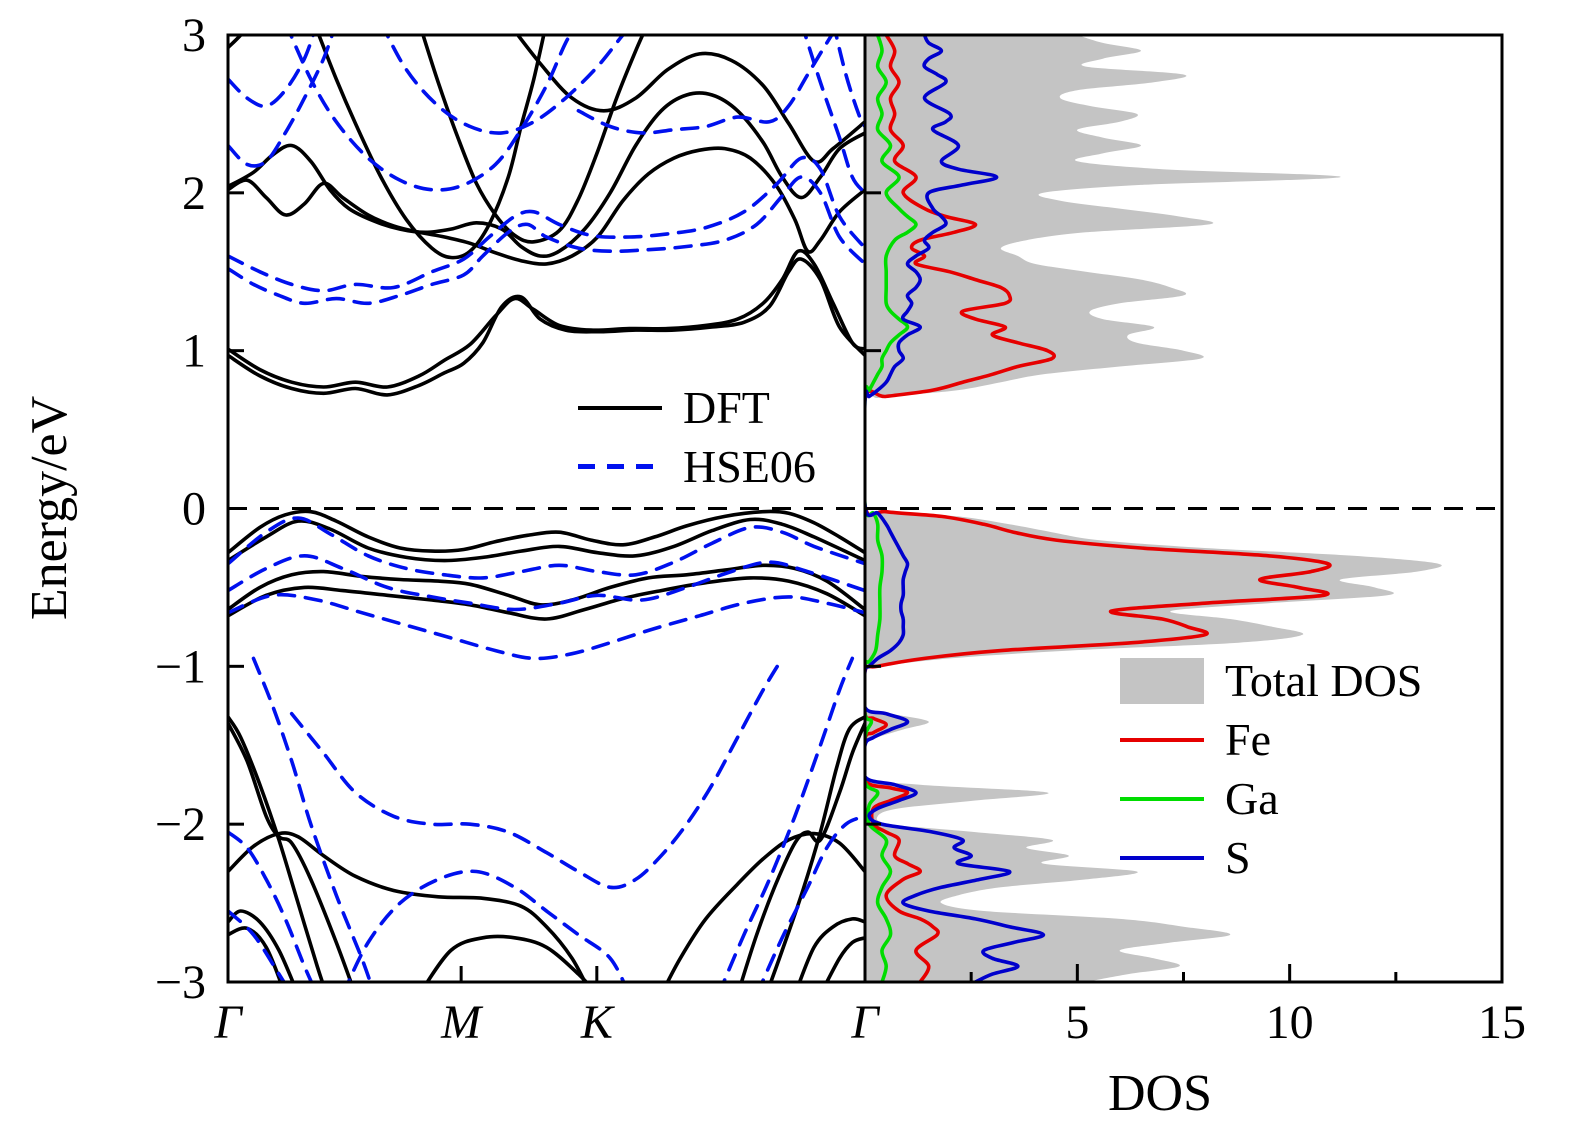 Image resolution: width=1575 pixels, height=1132 pixels. What do you see at coordinates (620, 466) in the screenshot?
I see `hse-dashed-line-sample-icon` at bounding box center [620, 466].